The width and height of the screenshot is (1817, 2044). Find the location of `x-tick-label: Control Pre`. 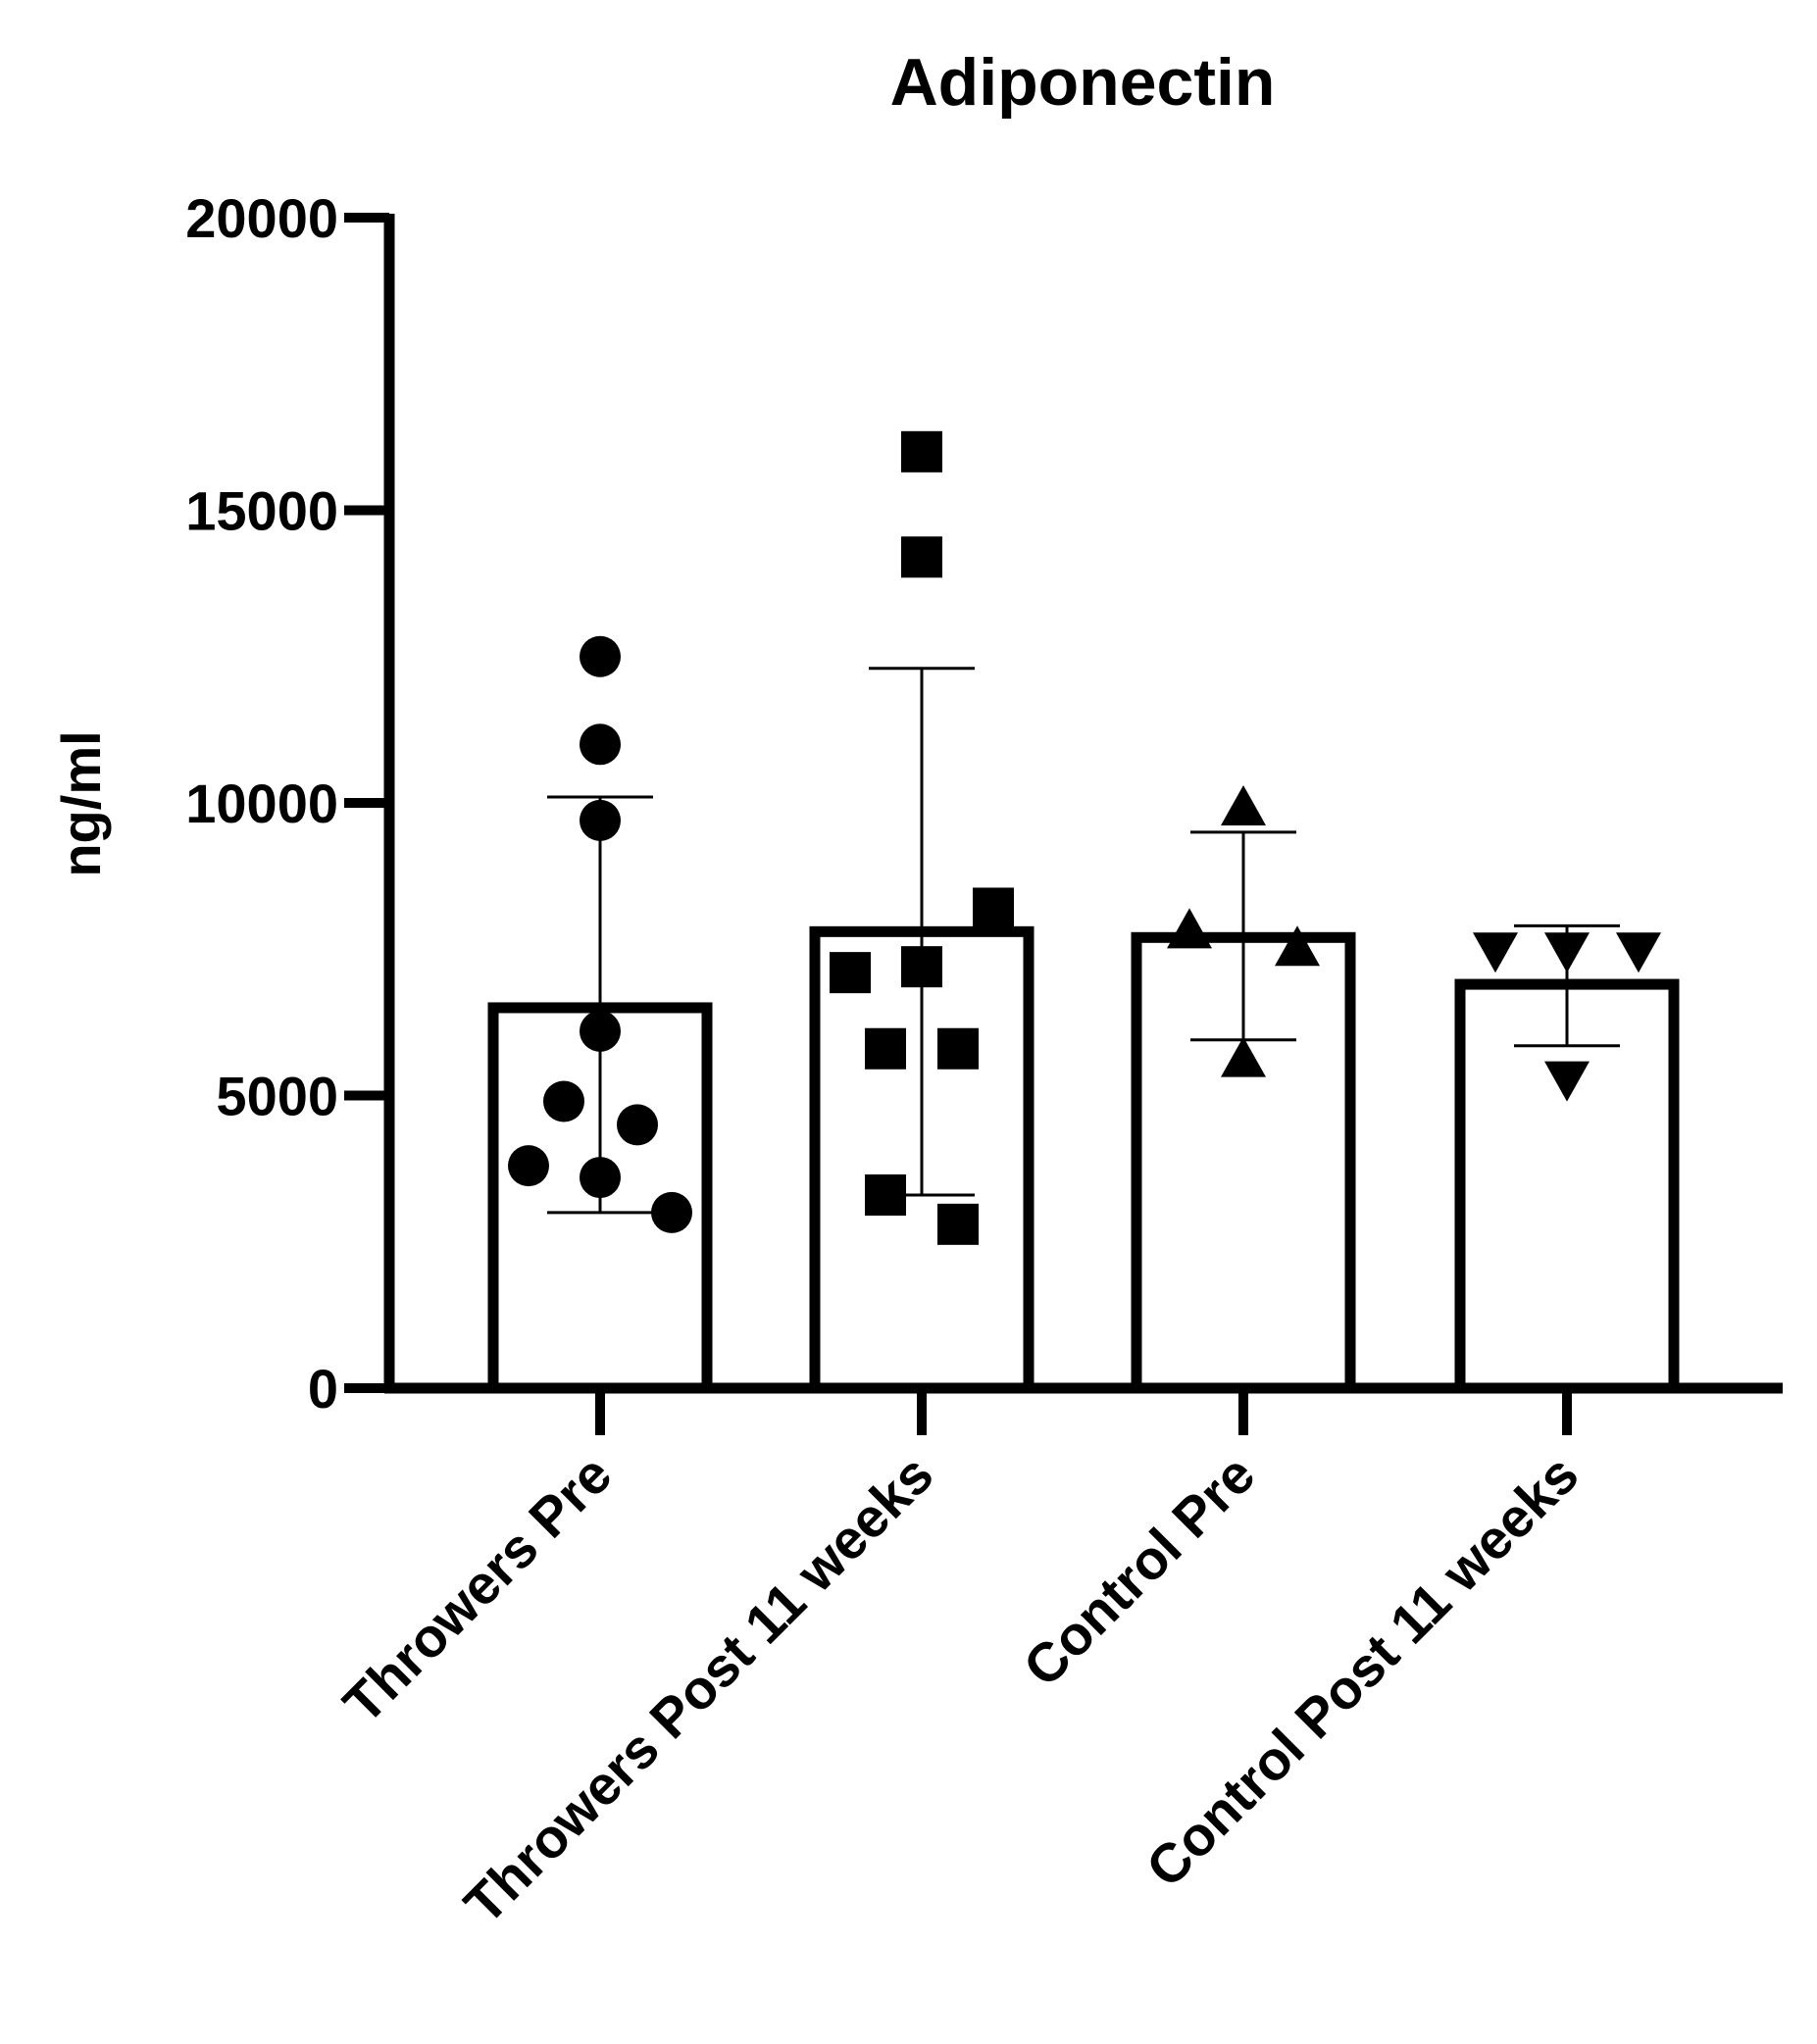

x-tick-label: Control Pre is located at coordinates (1138, 1571).